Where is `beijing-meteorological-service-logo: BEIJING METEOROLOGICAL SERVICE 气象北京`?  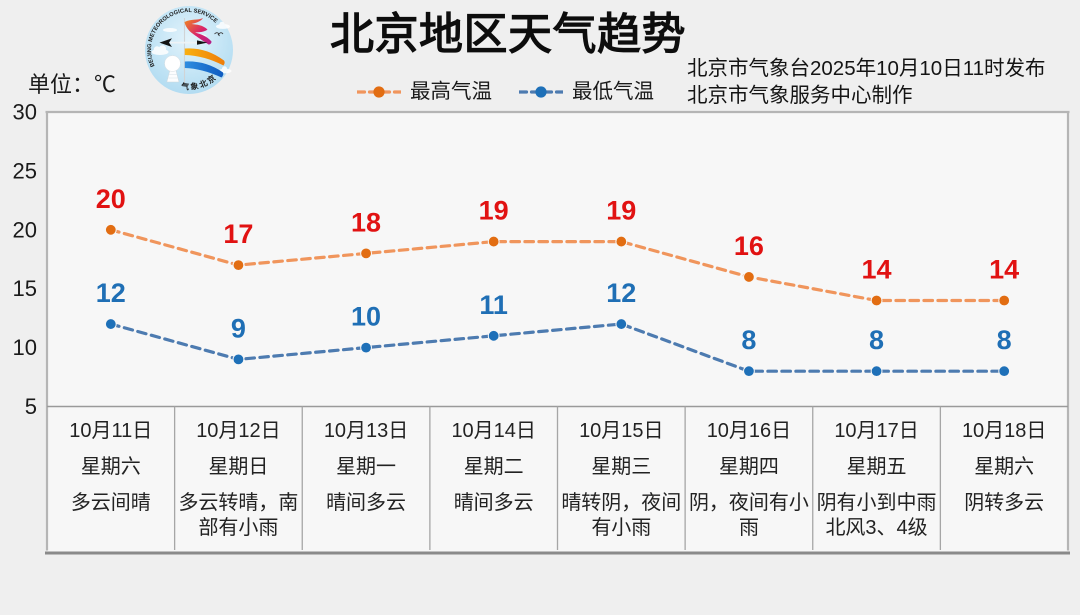
beijing-meteorological-service-logo: BEIJING METEOROLOGICAL SERVICE 气象北京 is located at coordinates (189, 50).